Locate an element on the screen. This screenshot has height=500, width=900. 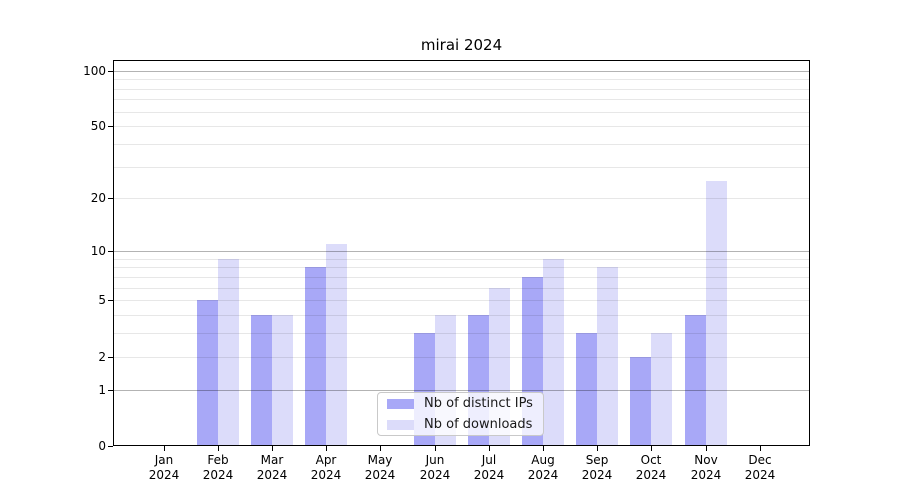
y-axis-label: 10 is located at coordinates (98, 251).